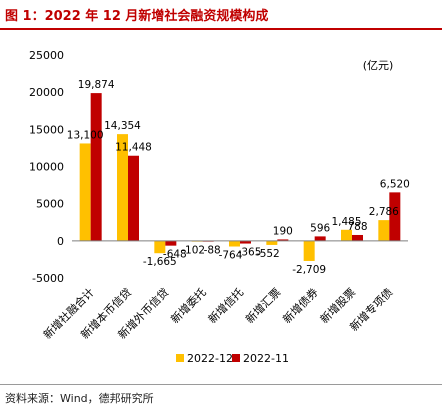 The height and width of the screenshot is (411, 442). I want to click on data-label: -1,665, so click(160, 262).